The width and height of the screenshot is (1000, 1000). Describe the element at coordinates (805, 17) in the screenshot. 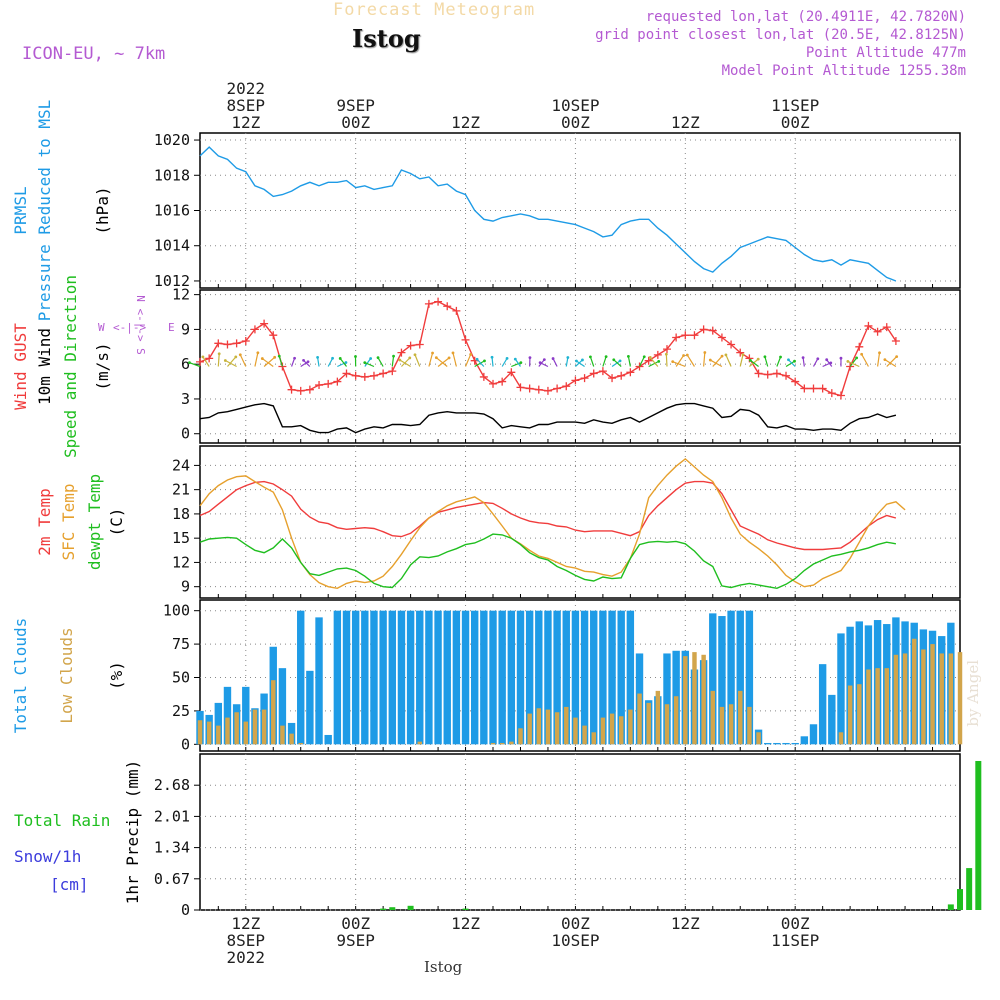

I see `requested-coordinates: requested lon,lat (20.4911E, 42.7820N)` at that location.